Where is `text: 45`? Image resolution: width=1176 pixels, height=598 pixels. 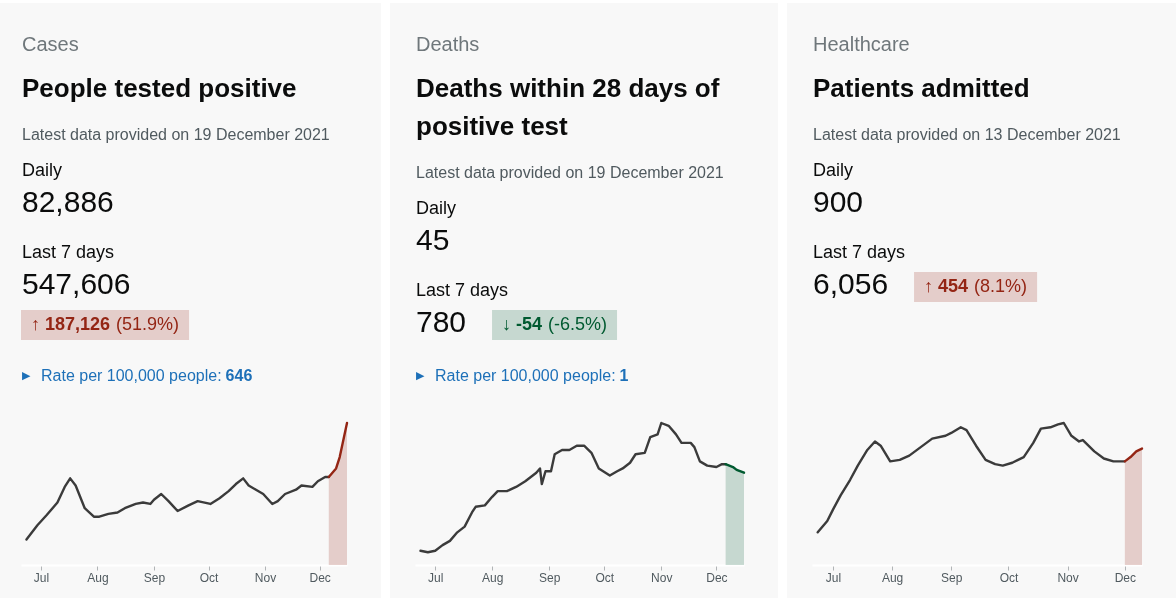
text: 45 is located at coordinates (433, 239).